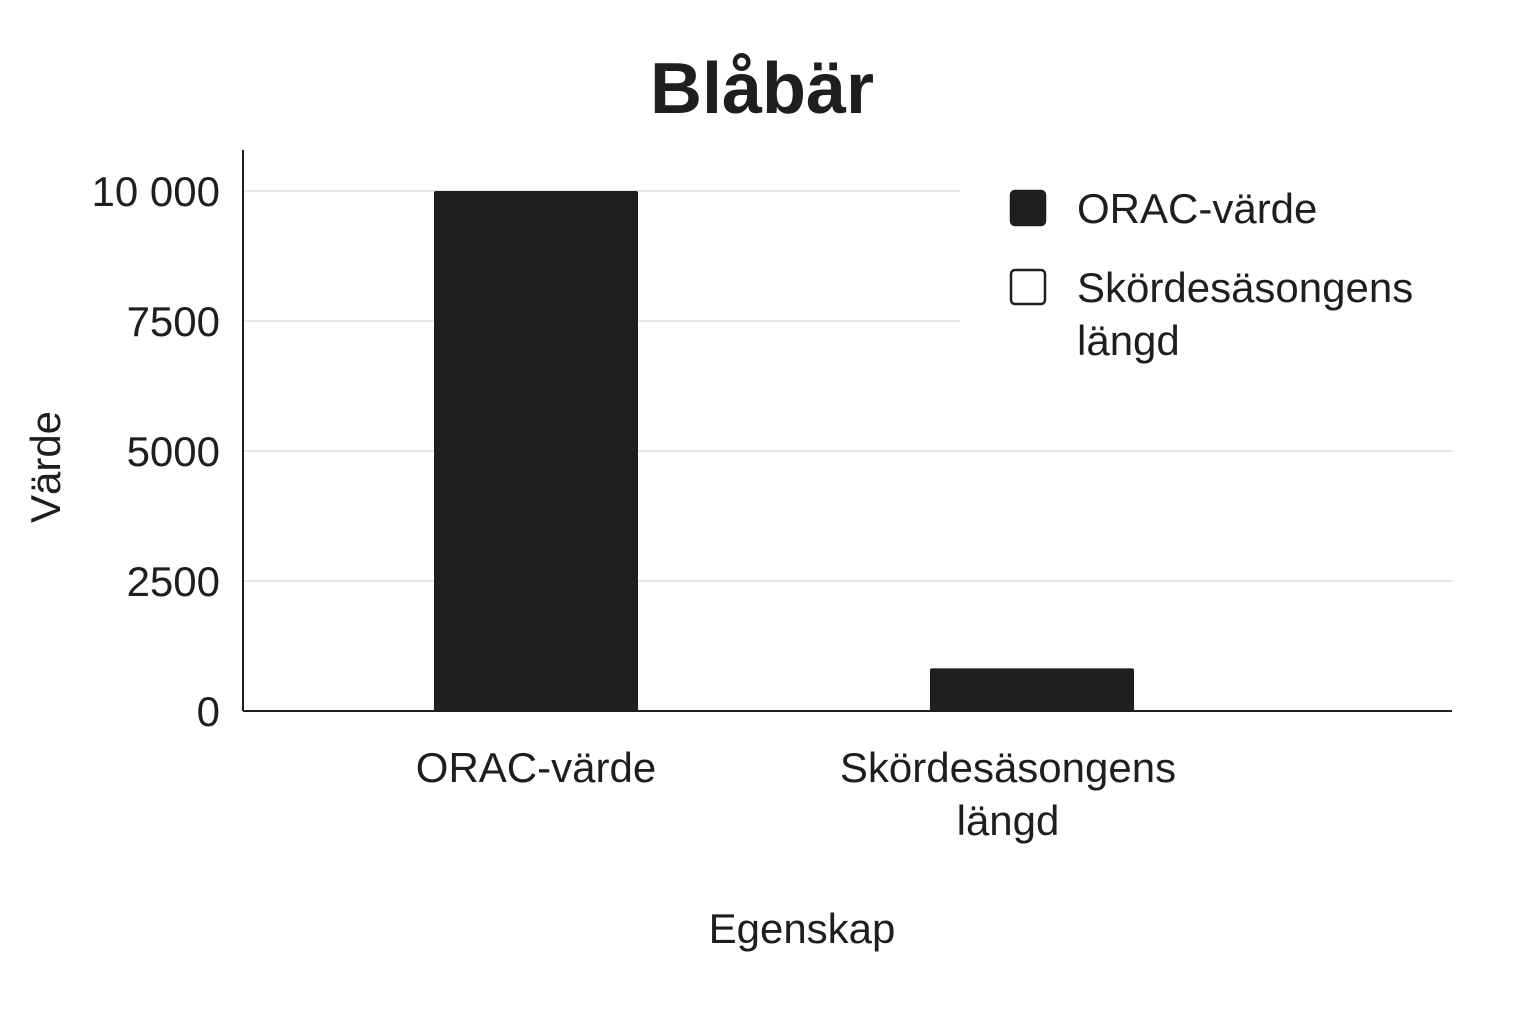 The height and width of the screenshot is (1024, 1536). Describe the element at coordinates (796, 794) in the screenshot. I see `x-tick-labels: ORAC-värde Skördesäsongens längd` at that location.